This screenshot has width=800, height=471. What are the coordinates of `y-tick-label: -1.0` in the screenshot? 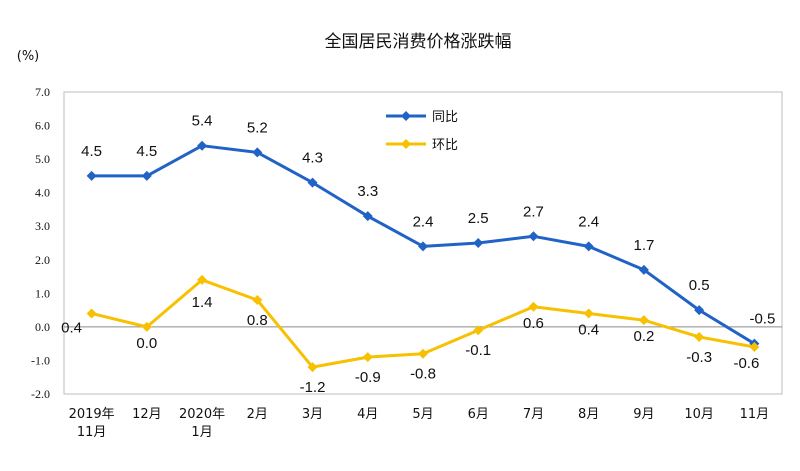 It's located at (40, 360).